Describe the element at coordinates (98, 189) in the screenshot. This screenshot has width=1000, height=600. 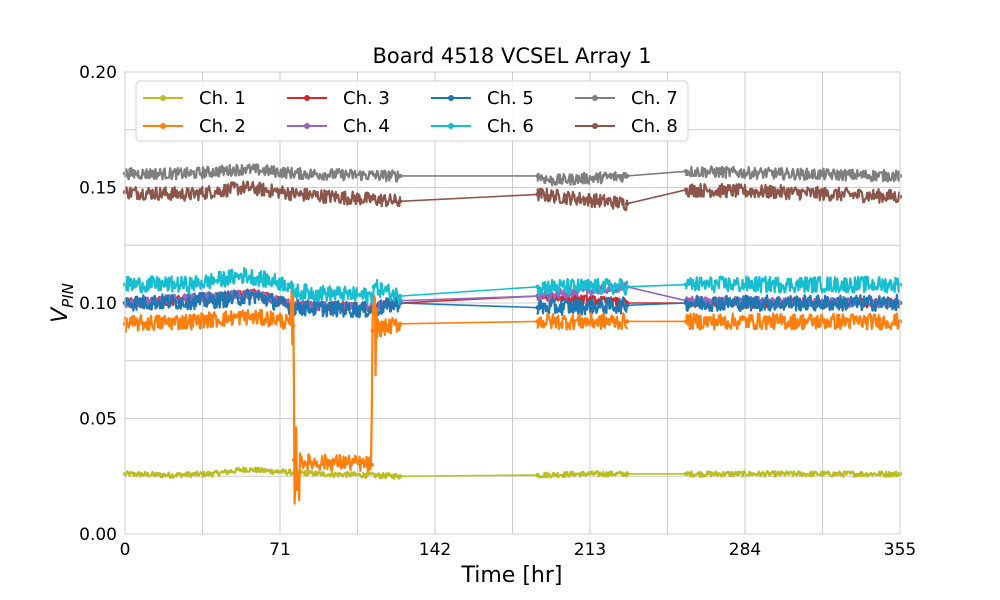
I see `y-tick-label: 0.15` at that location.